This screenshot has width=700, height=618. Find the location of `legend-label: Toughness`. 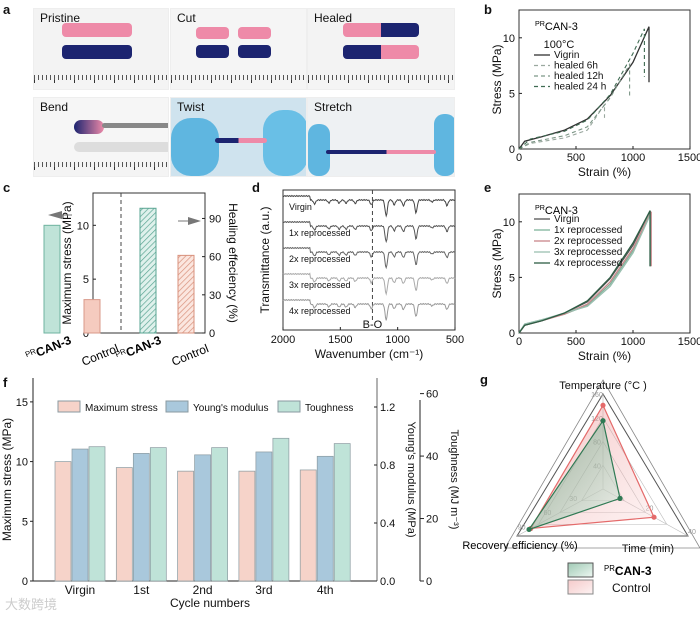

legend-label: Toughness is located at coordinates (329, 408).